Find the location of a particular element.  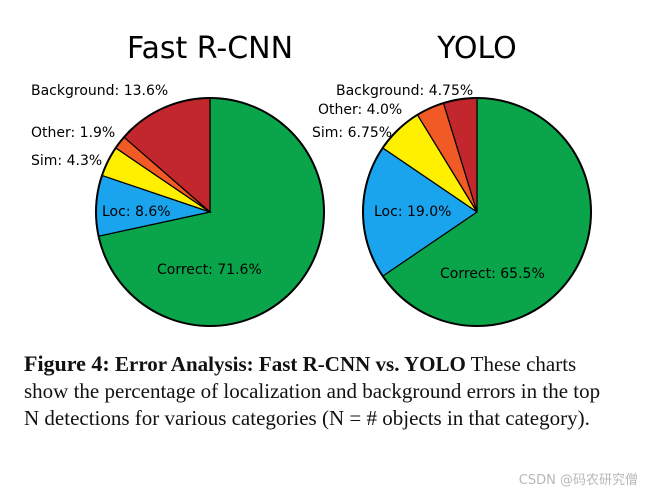

watermark: CSDN @码农研究僧 is located at coordinates (578, 480).